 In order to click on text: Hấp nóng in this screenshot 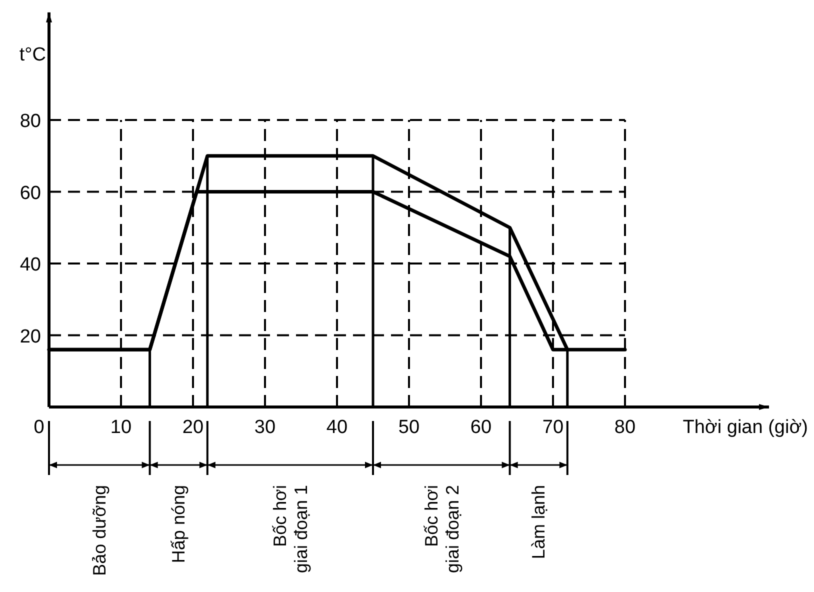, I will do `click(178, 524)`.